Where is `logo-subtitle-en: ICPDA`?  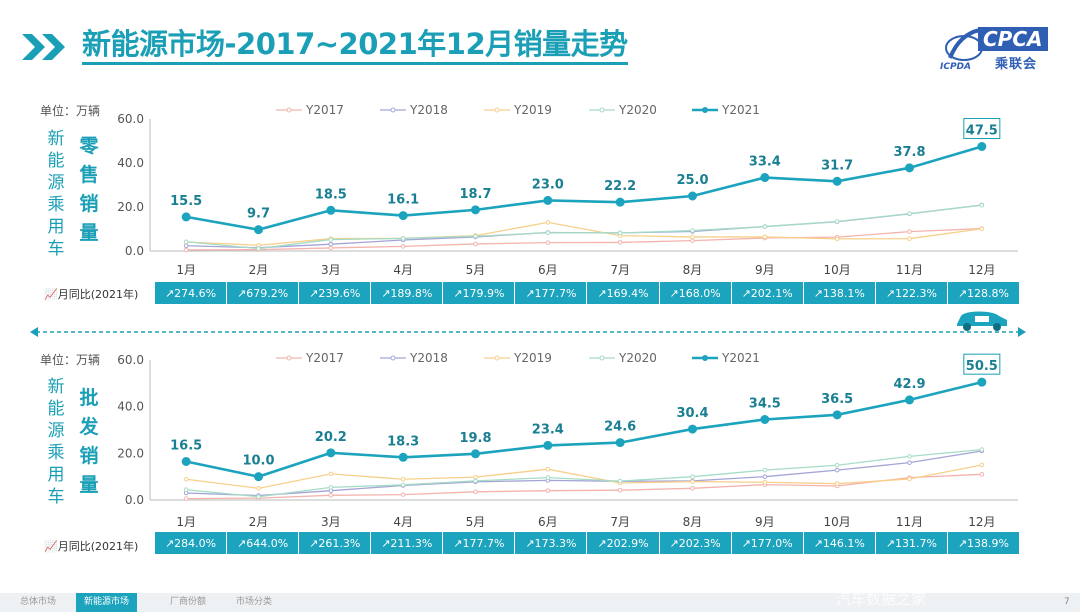
logo-subtitle-en: ICPDA is located at coordinates (955, 67).